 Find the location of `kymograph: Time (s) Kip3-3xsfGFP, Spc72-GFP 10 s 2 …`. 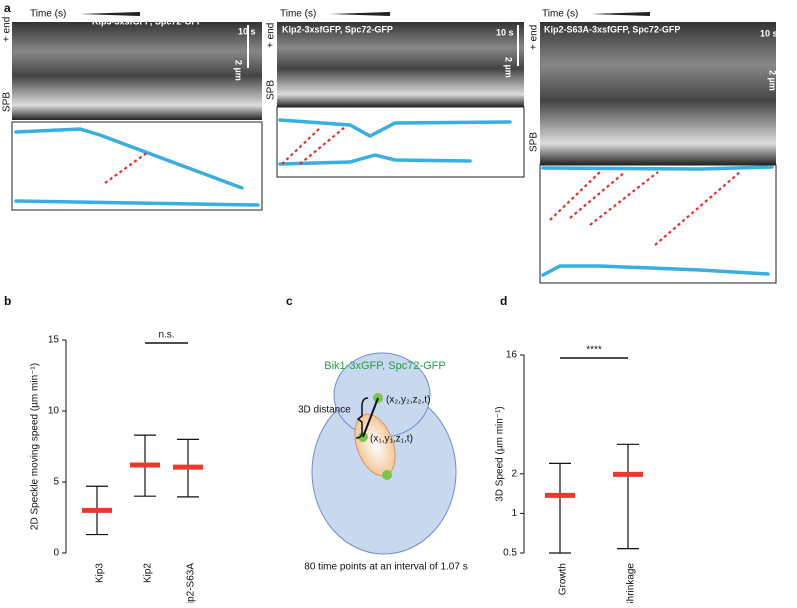

kymograph: Time (s) Kip3-3xsfGFP, Spc72-GFP 10 s 2 … is located at coordinates (132, 110).